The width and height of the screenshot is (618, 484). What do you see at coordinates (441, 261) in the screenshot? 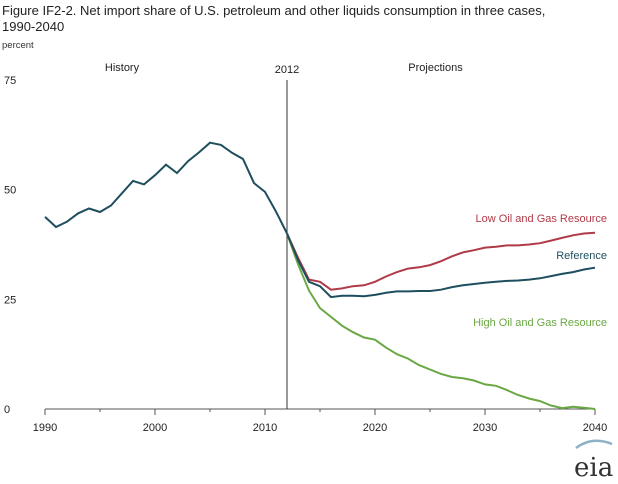
I see `series-line-low-oil-and-gas-resource` at bounding box center [441, 261].